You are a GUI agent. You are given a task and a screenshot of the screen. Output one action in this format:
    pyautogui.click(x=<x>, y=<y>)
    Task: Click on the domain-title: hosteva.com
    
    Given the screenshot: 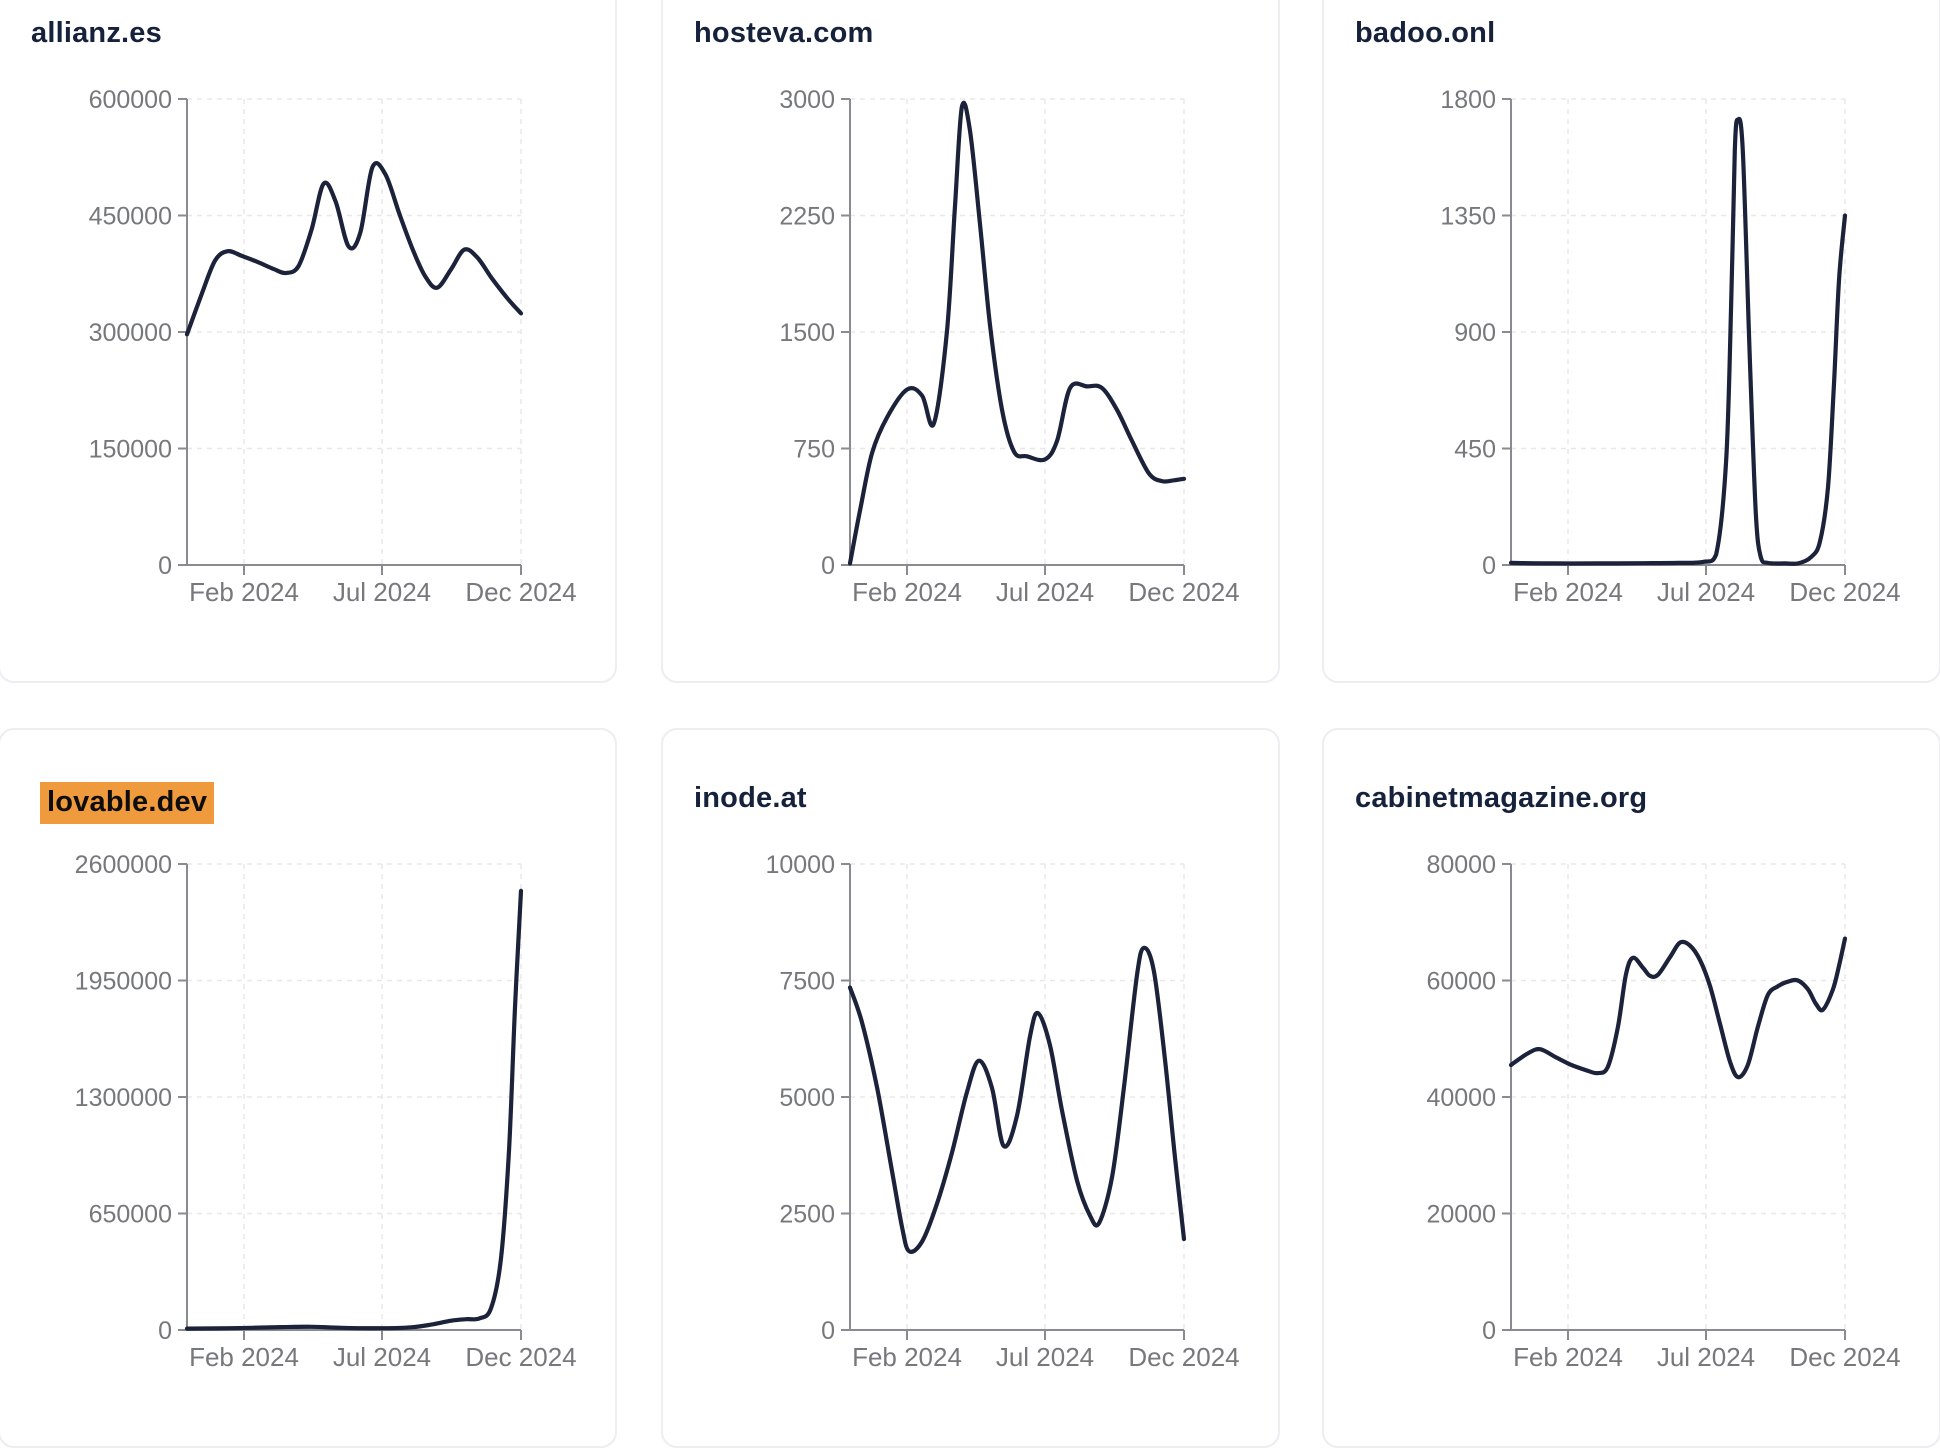 What is the action you would take?
    pyautogui.click(x=784, y=33)
    